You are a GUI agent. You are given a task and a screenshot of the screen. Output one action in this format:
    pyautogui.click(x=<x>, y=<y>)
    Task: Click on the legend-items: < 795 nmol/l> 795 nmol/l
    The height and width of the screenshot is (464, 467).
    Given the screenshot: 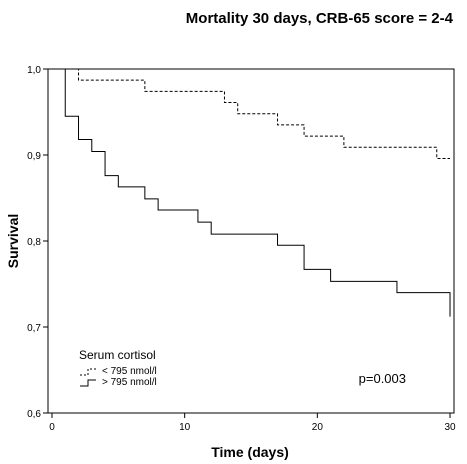 What is the action you would take?
    pyautogui.click(x=118, y=377)
    